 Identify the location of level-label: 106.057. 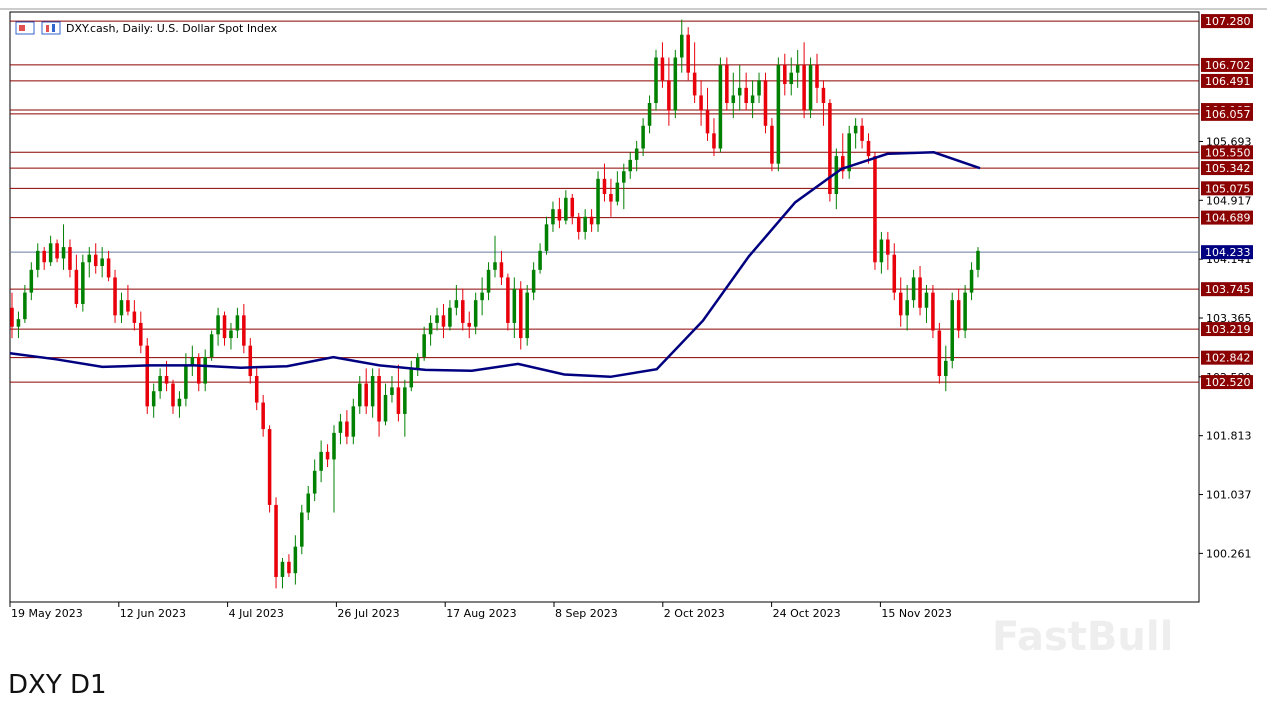
(1228, 114).